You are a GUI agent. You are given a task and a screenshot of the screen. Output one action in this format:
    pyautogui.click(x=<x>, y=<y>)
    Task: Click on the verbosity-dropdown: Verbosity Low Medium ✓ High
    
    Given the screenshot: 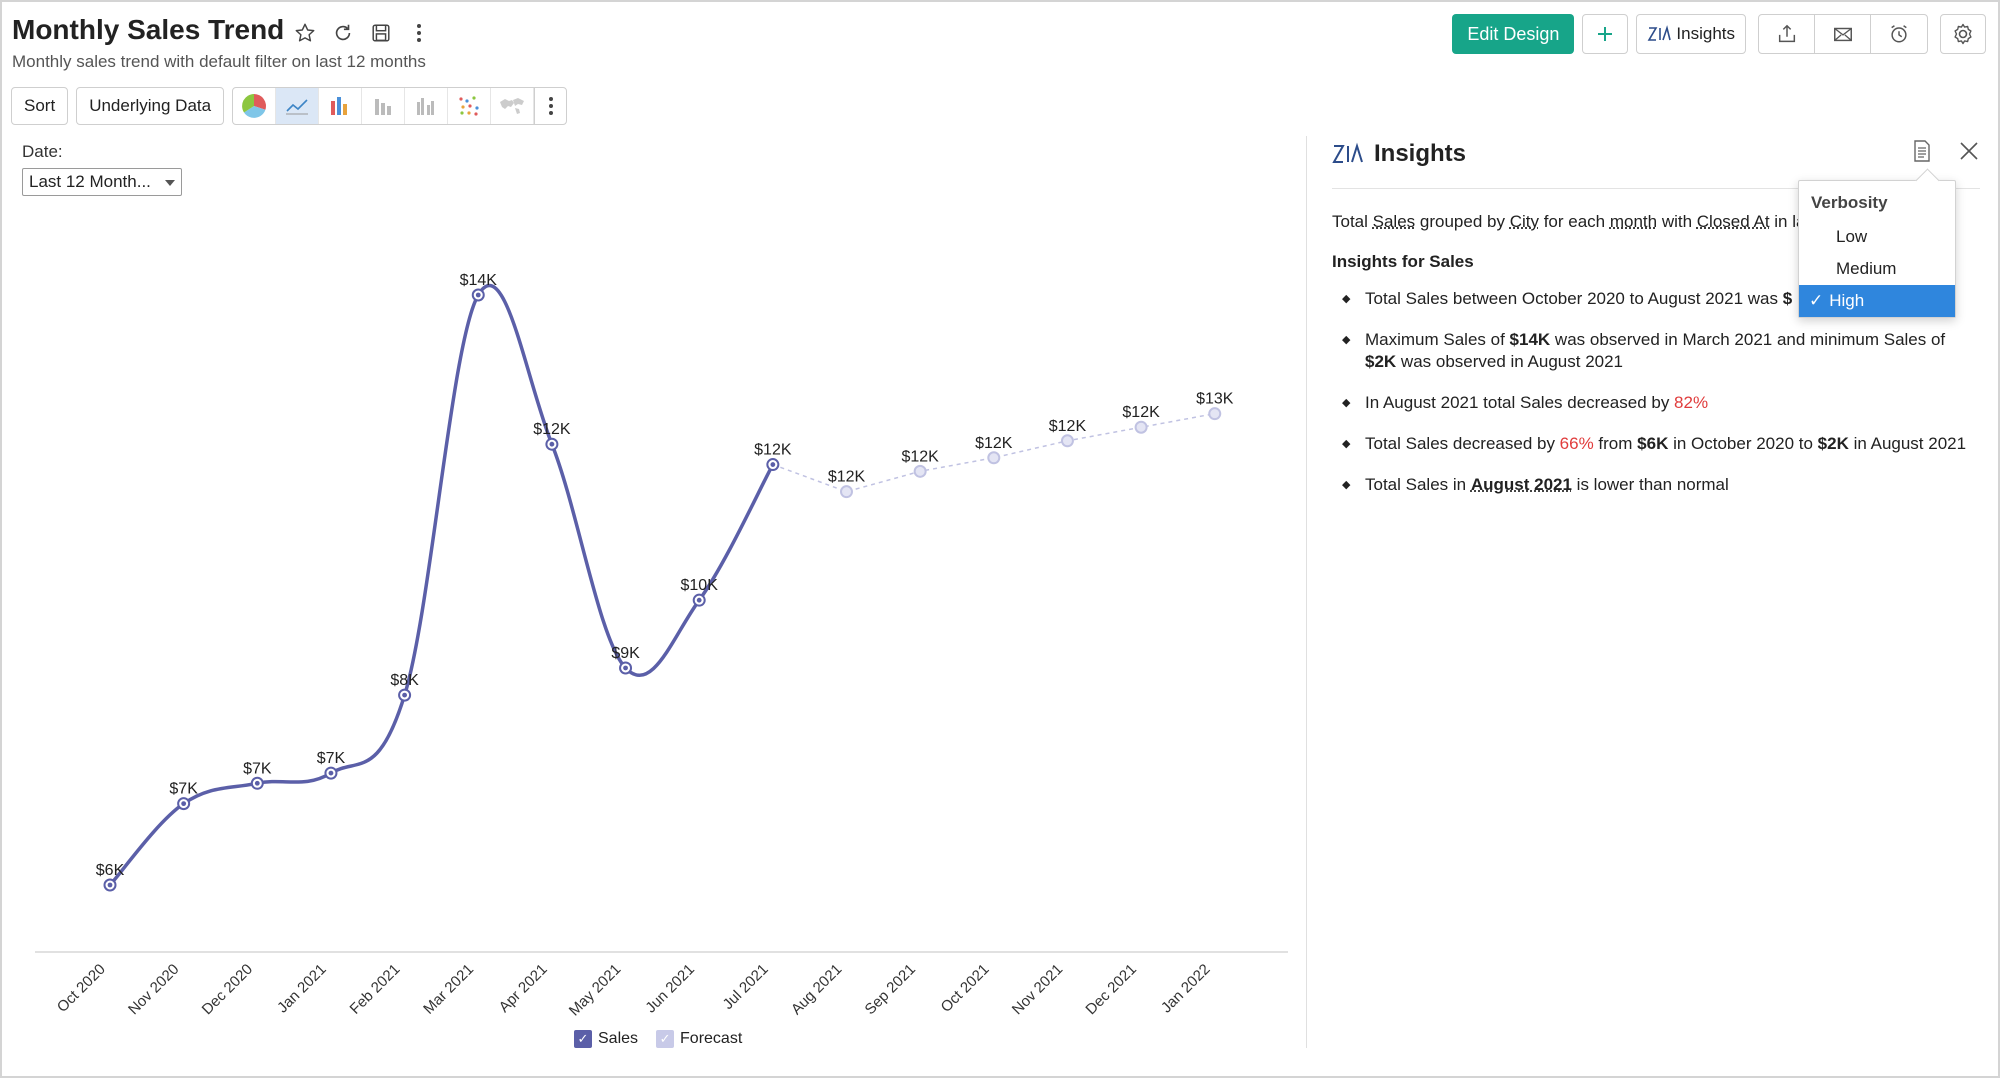 What is the action you would take?
    pyautogui.click(x=1877, y=249)
    